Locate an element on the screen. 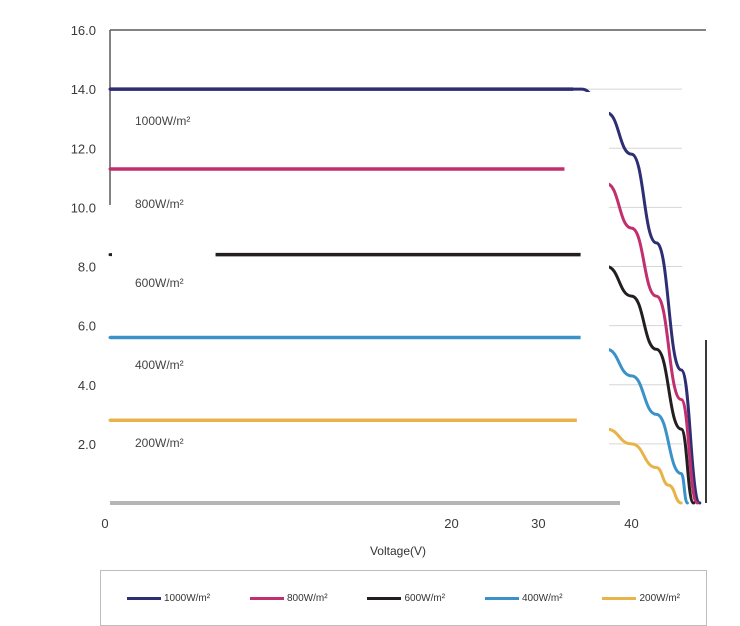  y-tick-label: 12.0 is located at coordinates (83, 148).